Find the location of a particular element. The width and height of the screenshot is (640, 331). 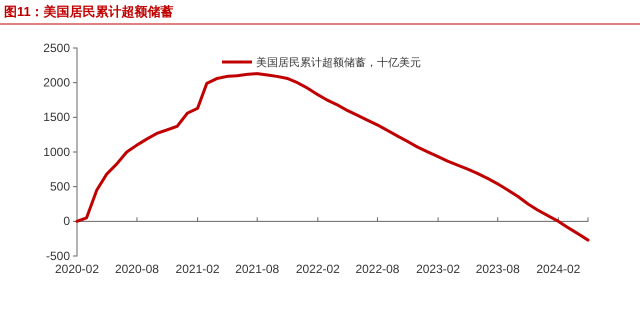

y-tick-label: 500 is located at coordinates (60, 187).